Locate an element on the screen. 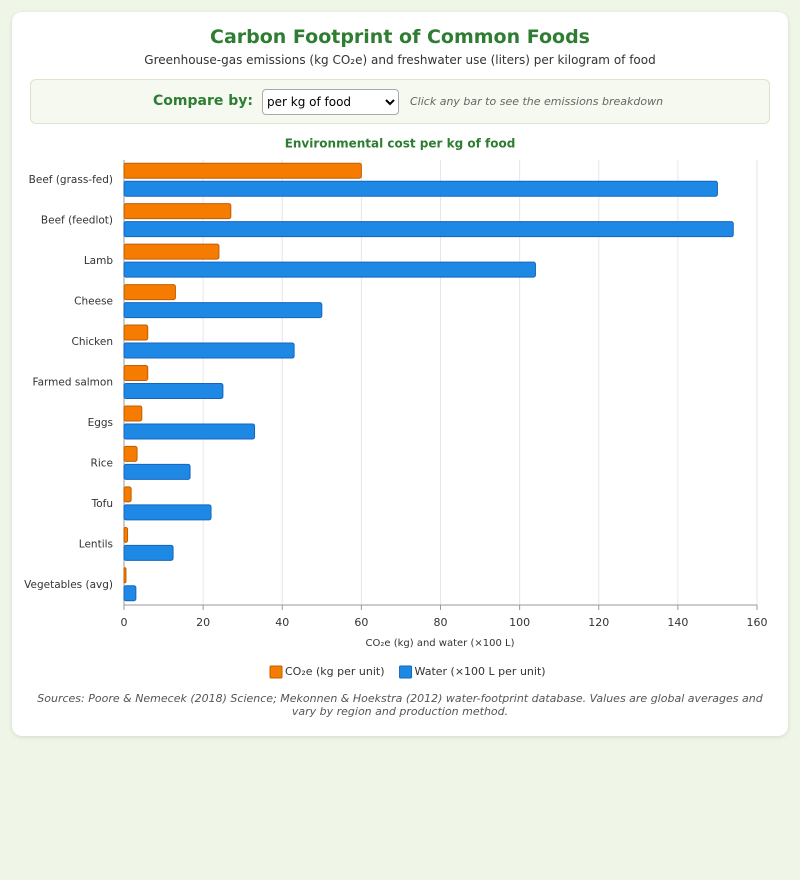  x-axis-label: CO₂e (kg) and water (×100 L) is located at coordinates (440, 643).